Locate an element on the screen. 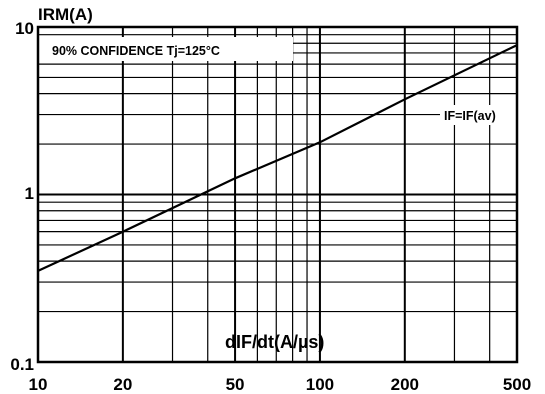  y-axis-label: IRM(A) is located at coordinates (65, 14).